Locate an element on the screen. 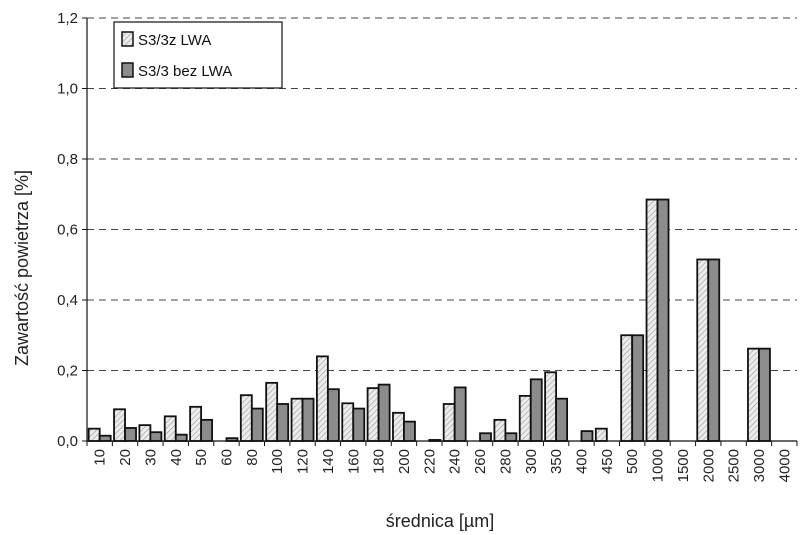 Image resolution: width=804 pixels, height=535 pixels. x-tick-label: 30 is located at coordinates (150, 457).